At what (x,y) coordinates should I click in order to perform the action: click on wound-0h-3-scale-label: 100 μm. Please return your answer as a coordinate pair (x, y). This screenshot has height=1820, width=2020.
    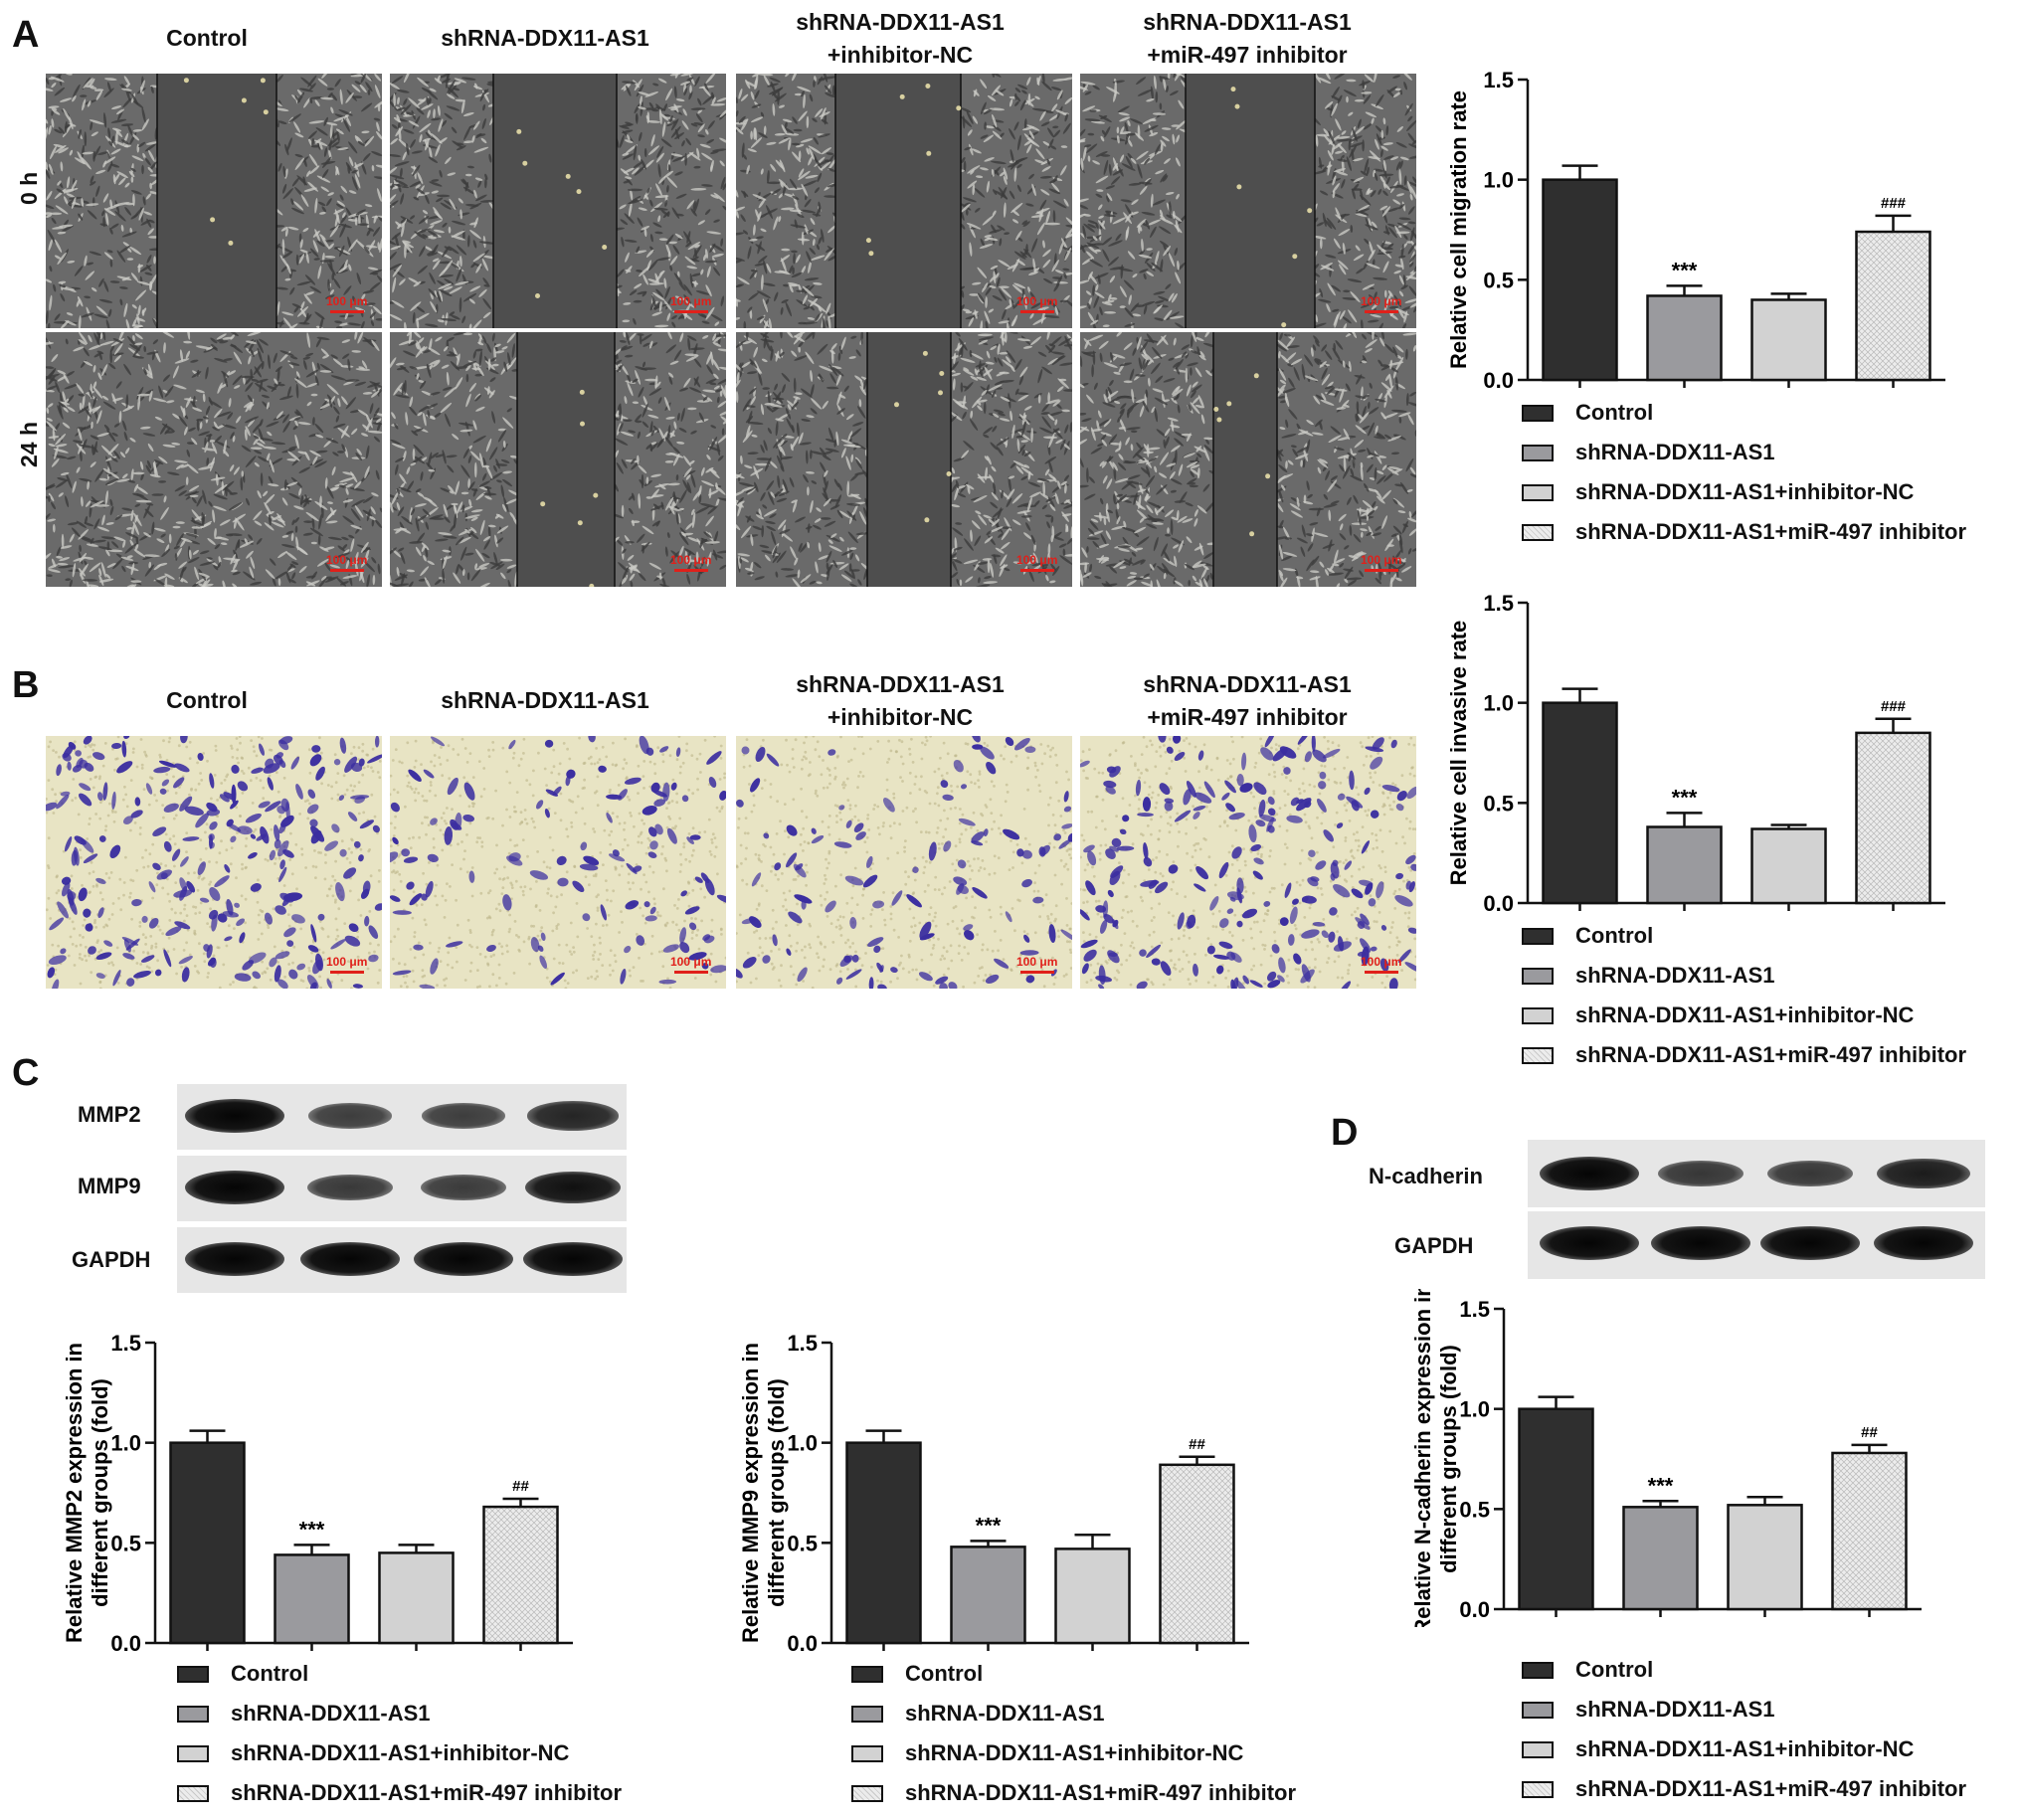
    Looking at the image, I should click on (1037, 301).